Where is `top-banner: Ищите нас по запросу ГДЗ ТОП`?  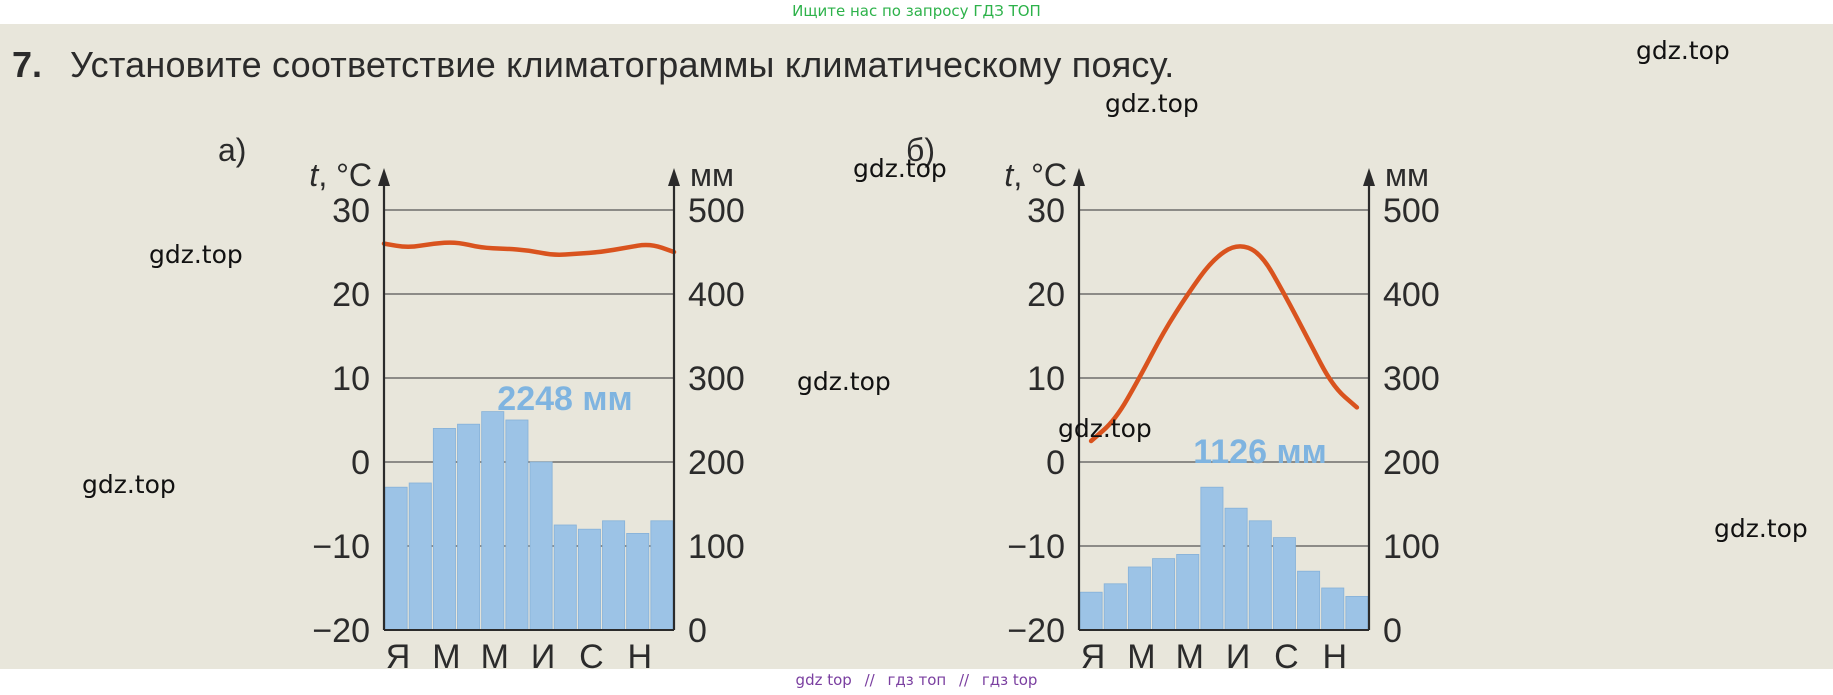
top-banner: Ищите нас по запросу ГДЗ ТОП is located at coordinates (916, 11).